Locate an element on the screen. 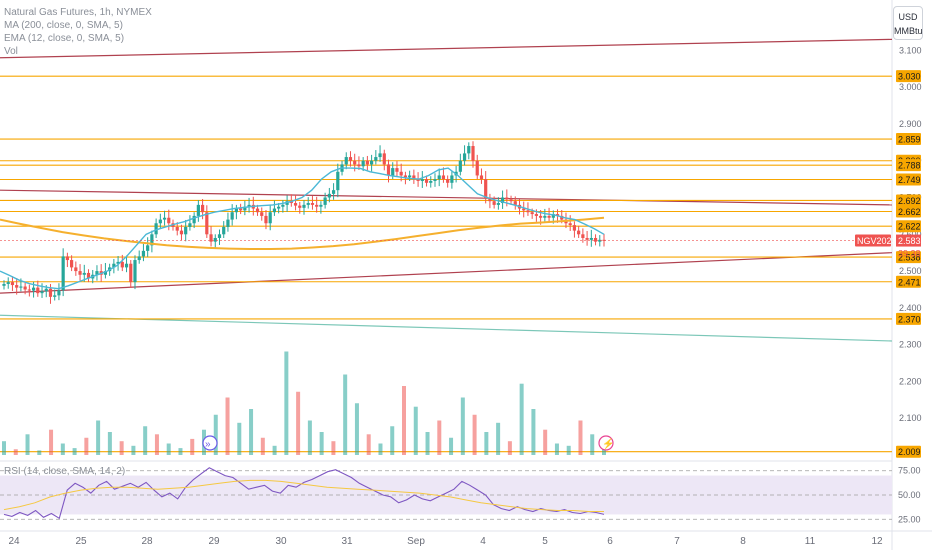  ema12-line is located at coordinates (302, 228).